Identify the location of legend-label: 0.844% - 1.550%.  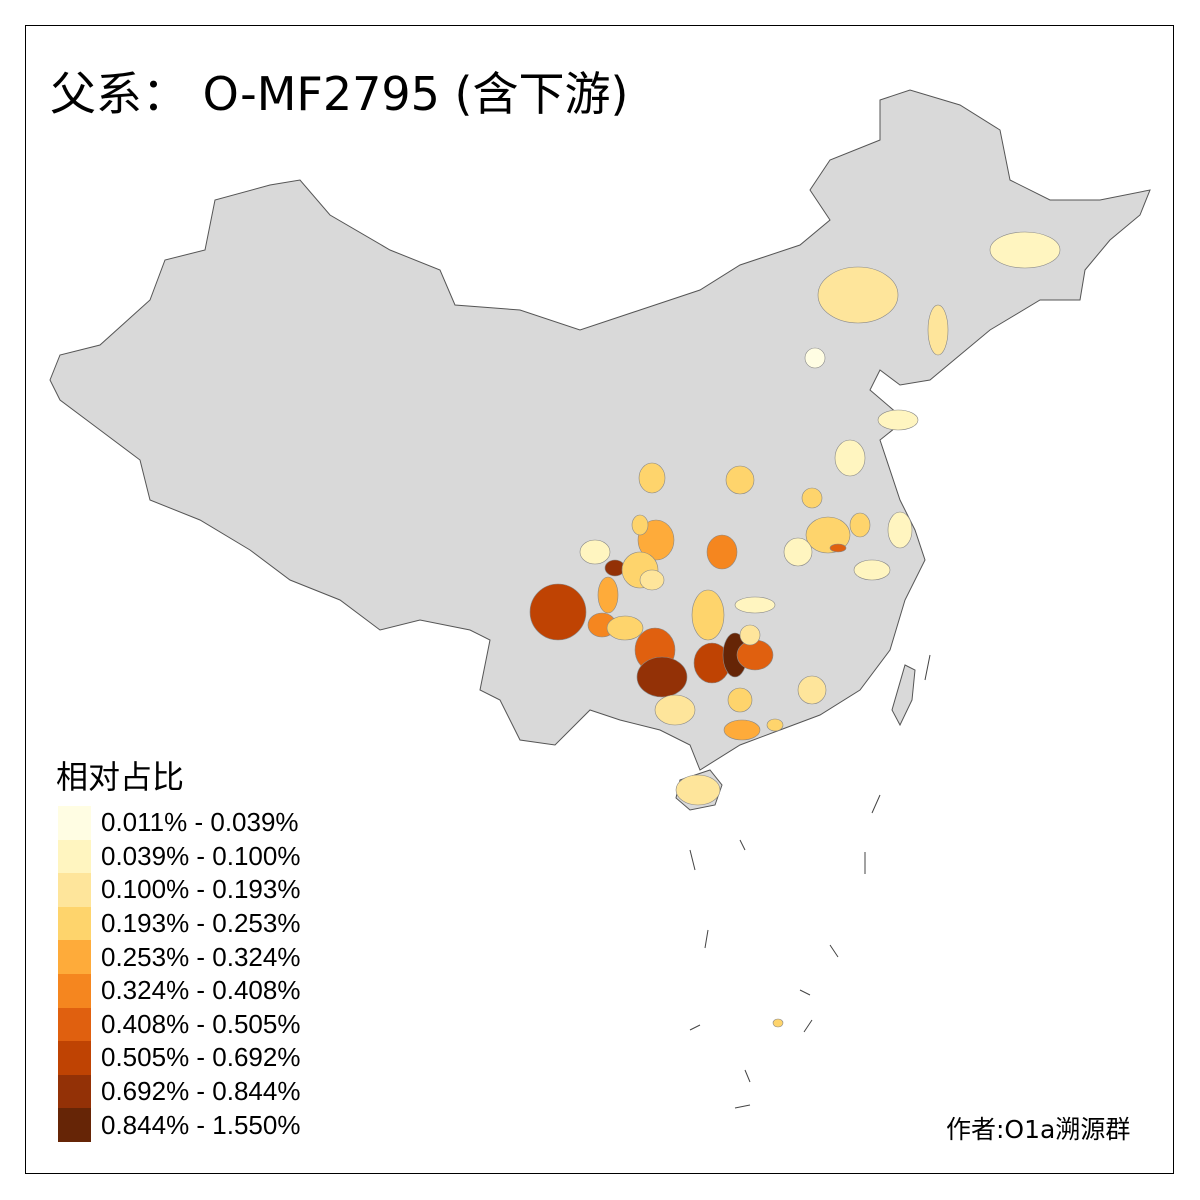
(201, 1124).